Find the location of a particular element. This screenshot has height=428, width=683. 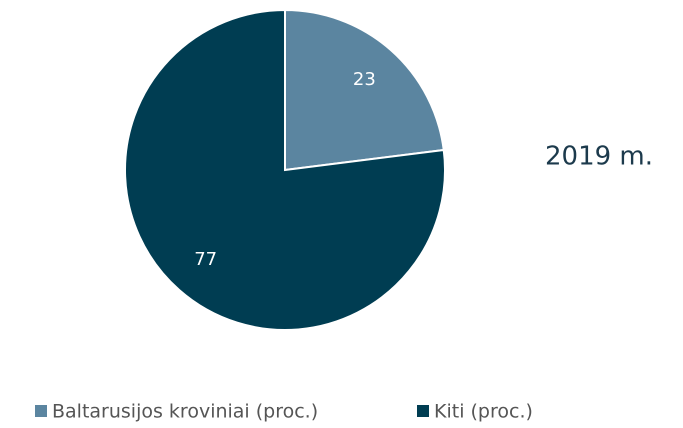

pie-slice is located at coordinates (364, 90).